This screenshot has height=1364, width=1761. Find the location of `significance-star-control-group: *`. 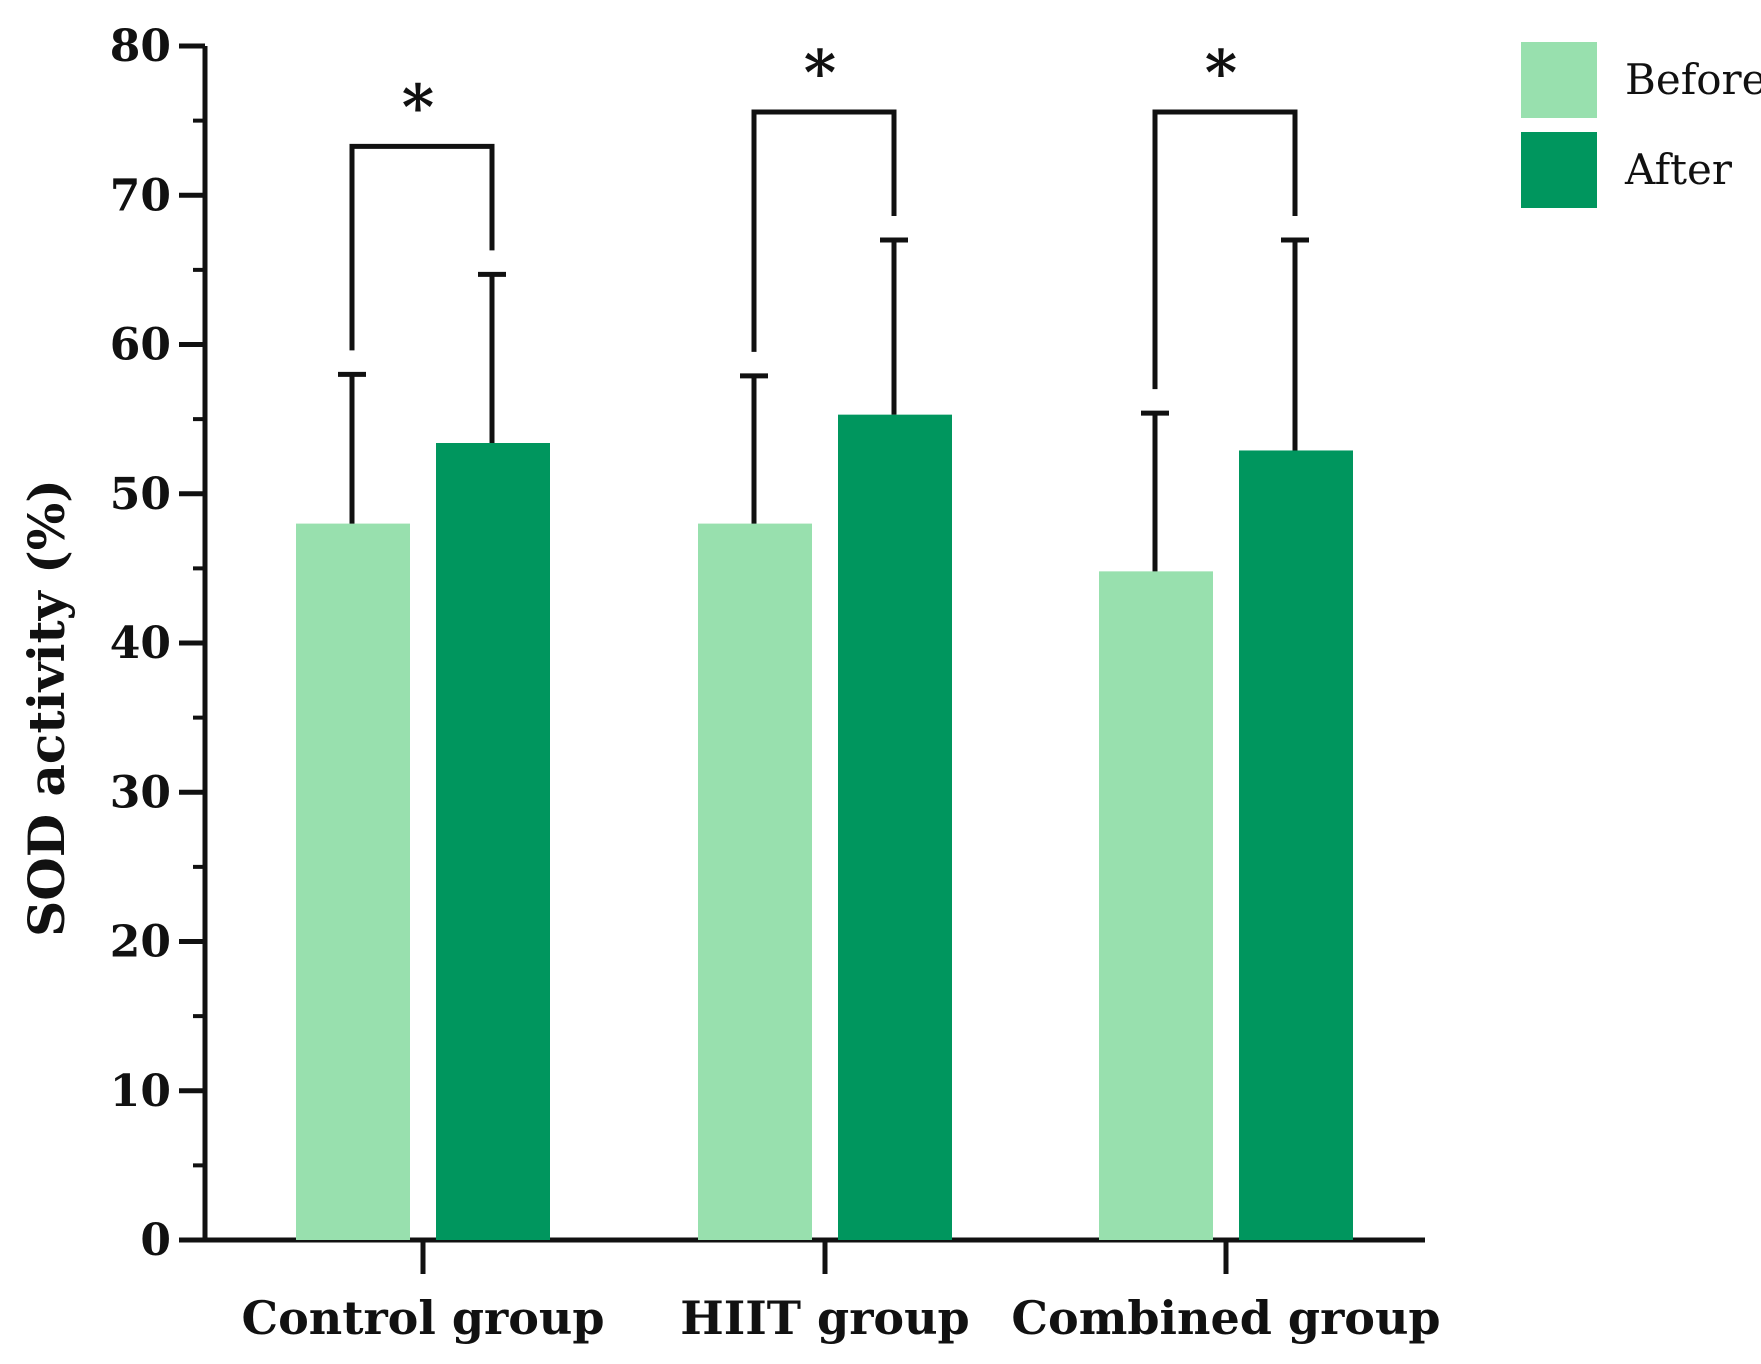

significance-star-control-group: * is located at coordinates (418, 106).